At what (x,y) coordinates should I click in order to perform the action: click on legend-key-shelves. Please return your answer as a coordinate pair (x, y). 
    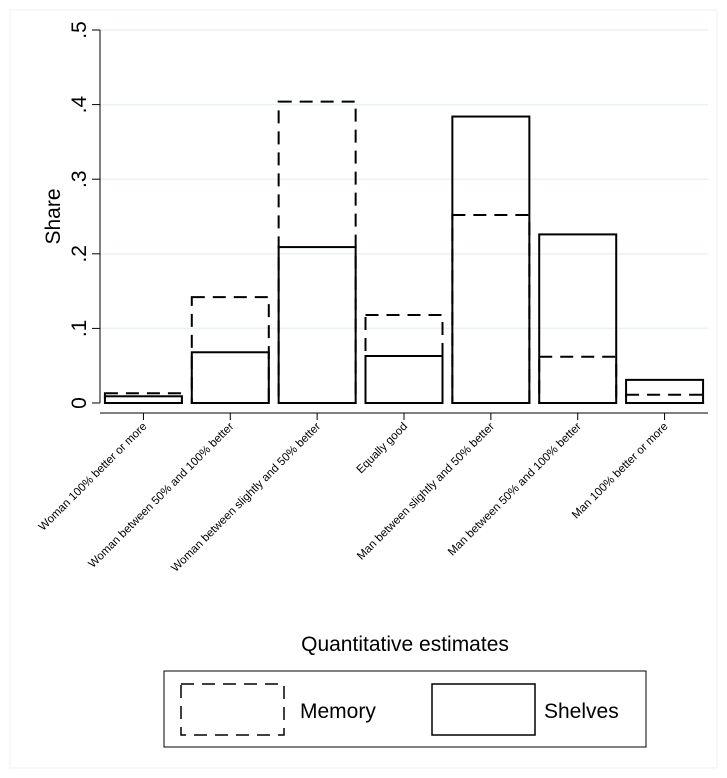
    Looking at the image, I should click on (483, 709).